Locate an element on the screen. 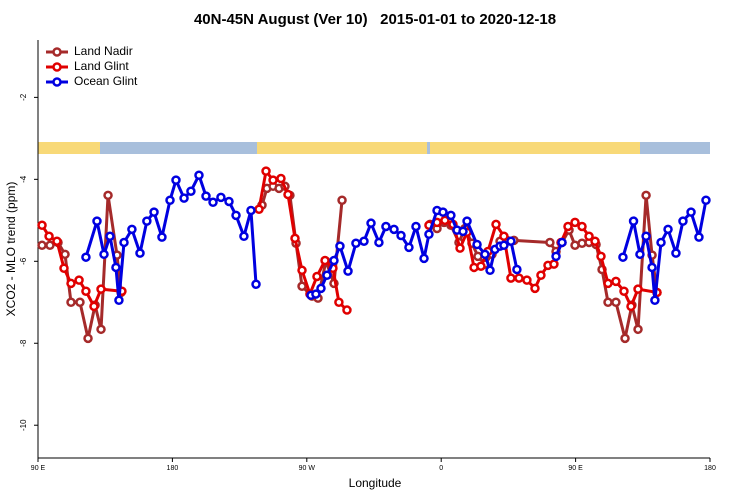  legend-label: Ocean Glint is located at coordinates (106, 81).